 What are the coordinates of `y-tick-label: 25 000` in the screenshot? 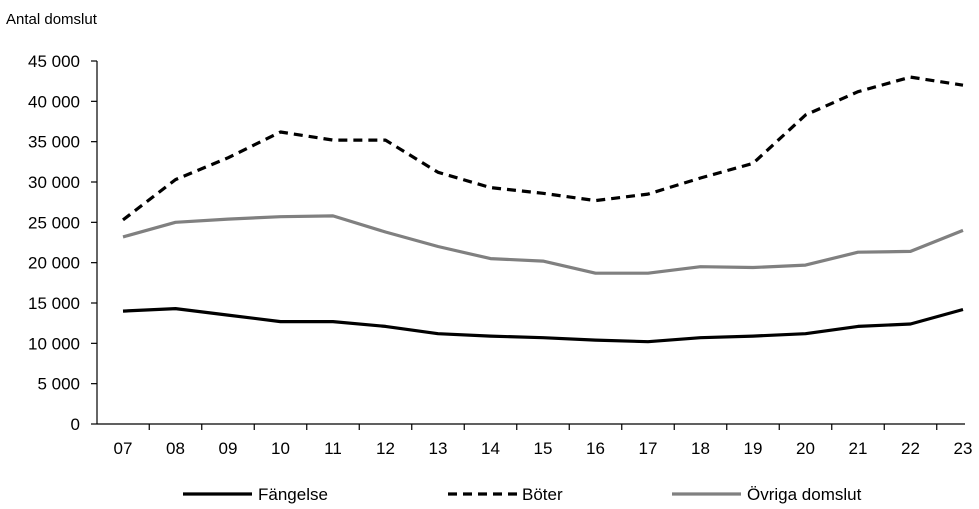 It's located at (54, 222).